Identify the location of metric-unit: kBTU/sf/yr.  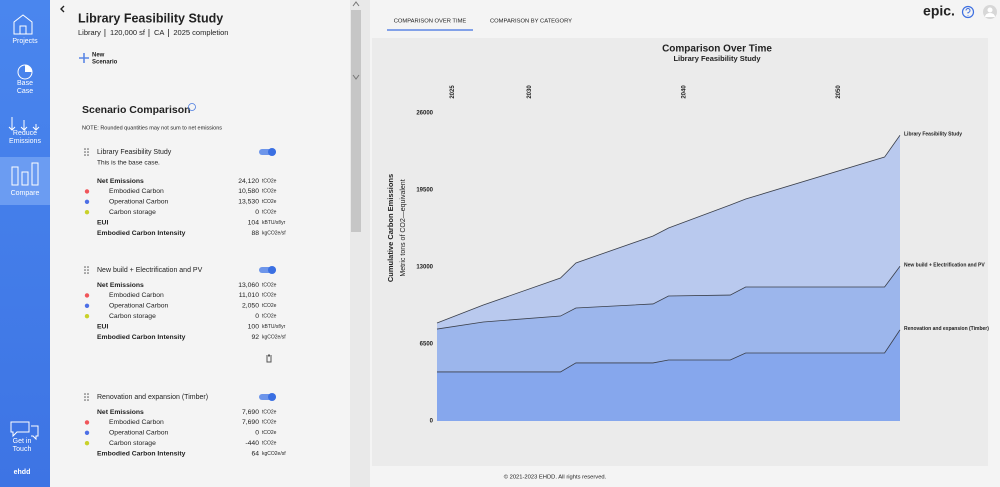
(274, 223).